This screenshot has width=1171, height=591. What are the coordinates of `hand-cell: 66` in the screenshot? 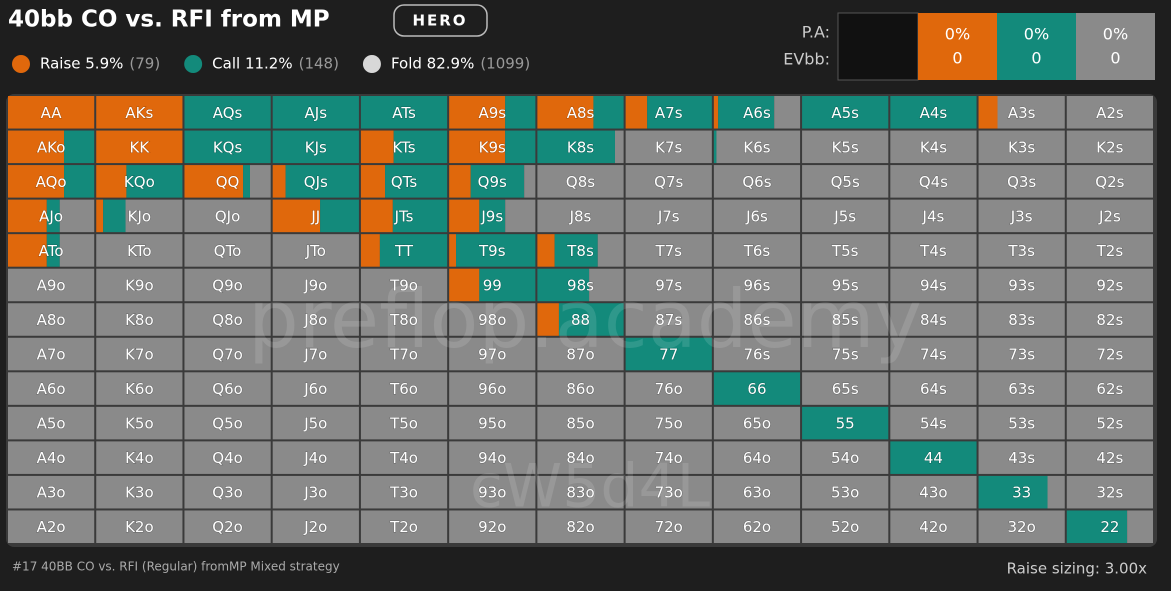 It's located at (757, 388).